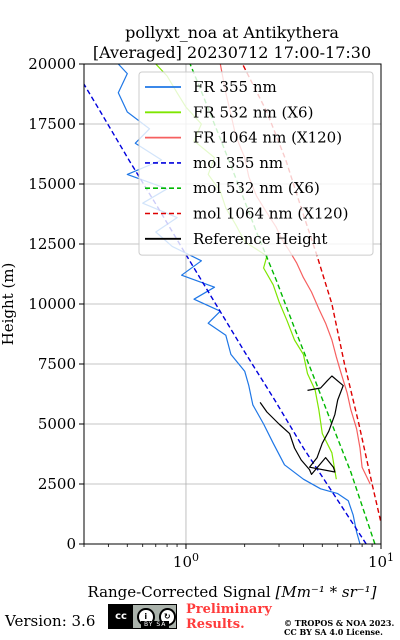 The image size is (400, 640). Describe the element at coordinates (52, 124) in the screenshot. I see `y-tick-label: 17500` at that location.